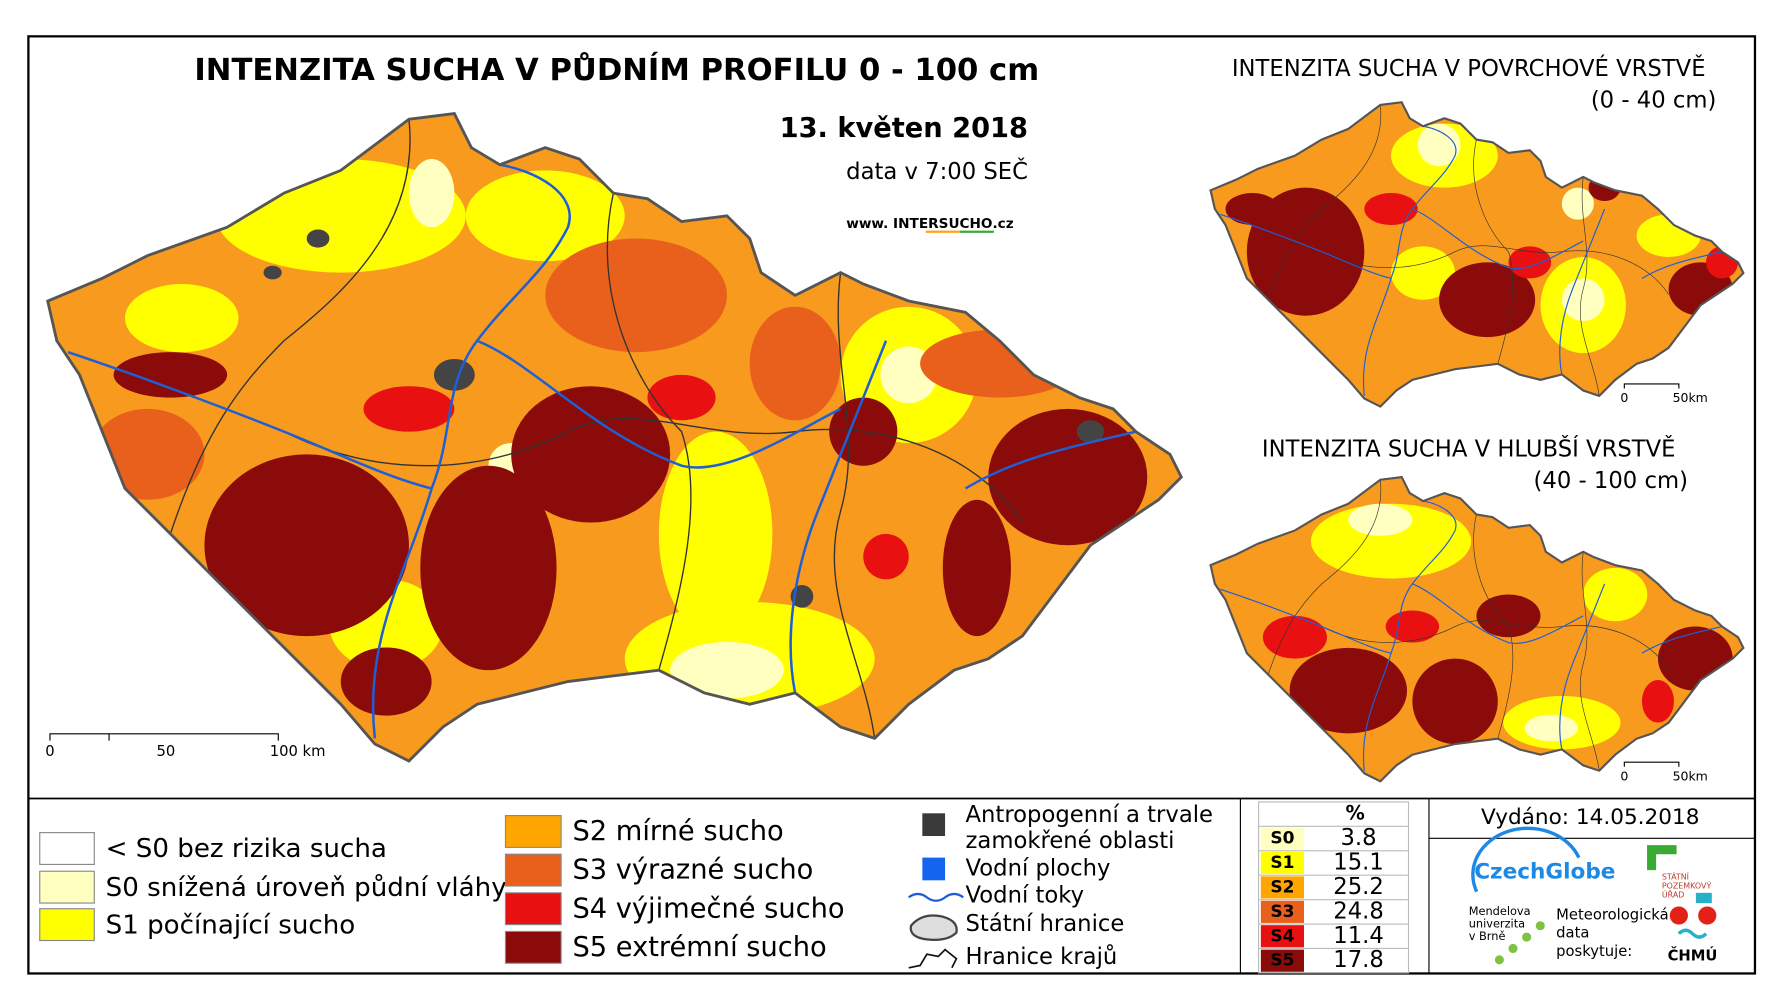 This screenshot has height=1003, width=1772. What do you see at coordinates (1358, 838) in the screenshot?
I see `stats-value: 3.8` at bounding box center [1358, 838].